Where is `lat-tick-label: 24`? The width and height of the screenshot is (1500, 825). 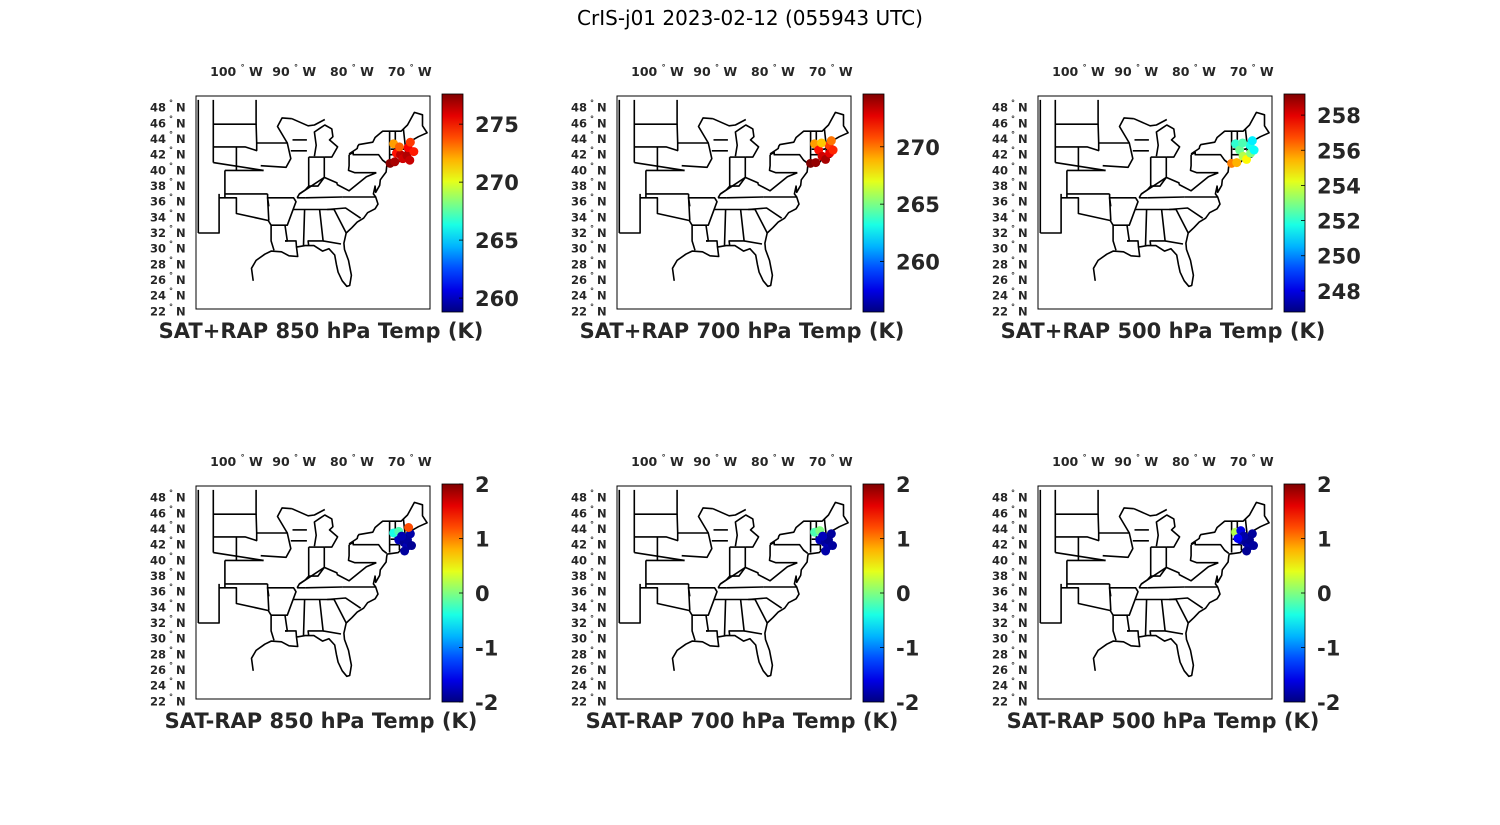
lat-tick-label: 24 is located at coordinates (158, 686).